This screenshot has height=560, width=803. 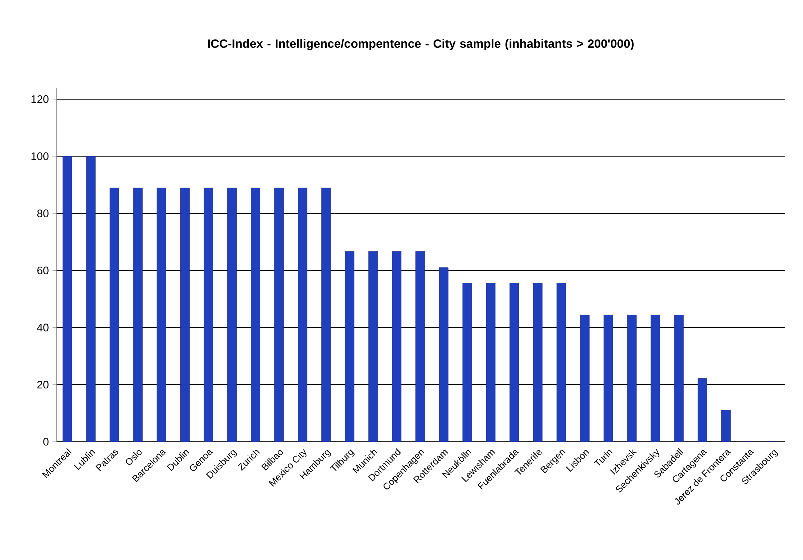 What do you see at coordinates (43, 270) in the screenshot?
I see `y-tick-label: 60` at bounding box center [43, 270].